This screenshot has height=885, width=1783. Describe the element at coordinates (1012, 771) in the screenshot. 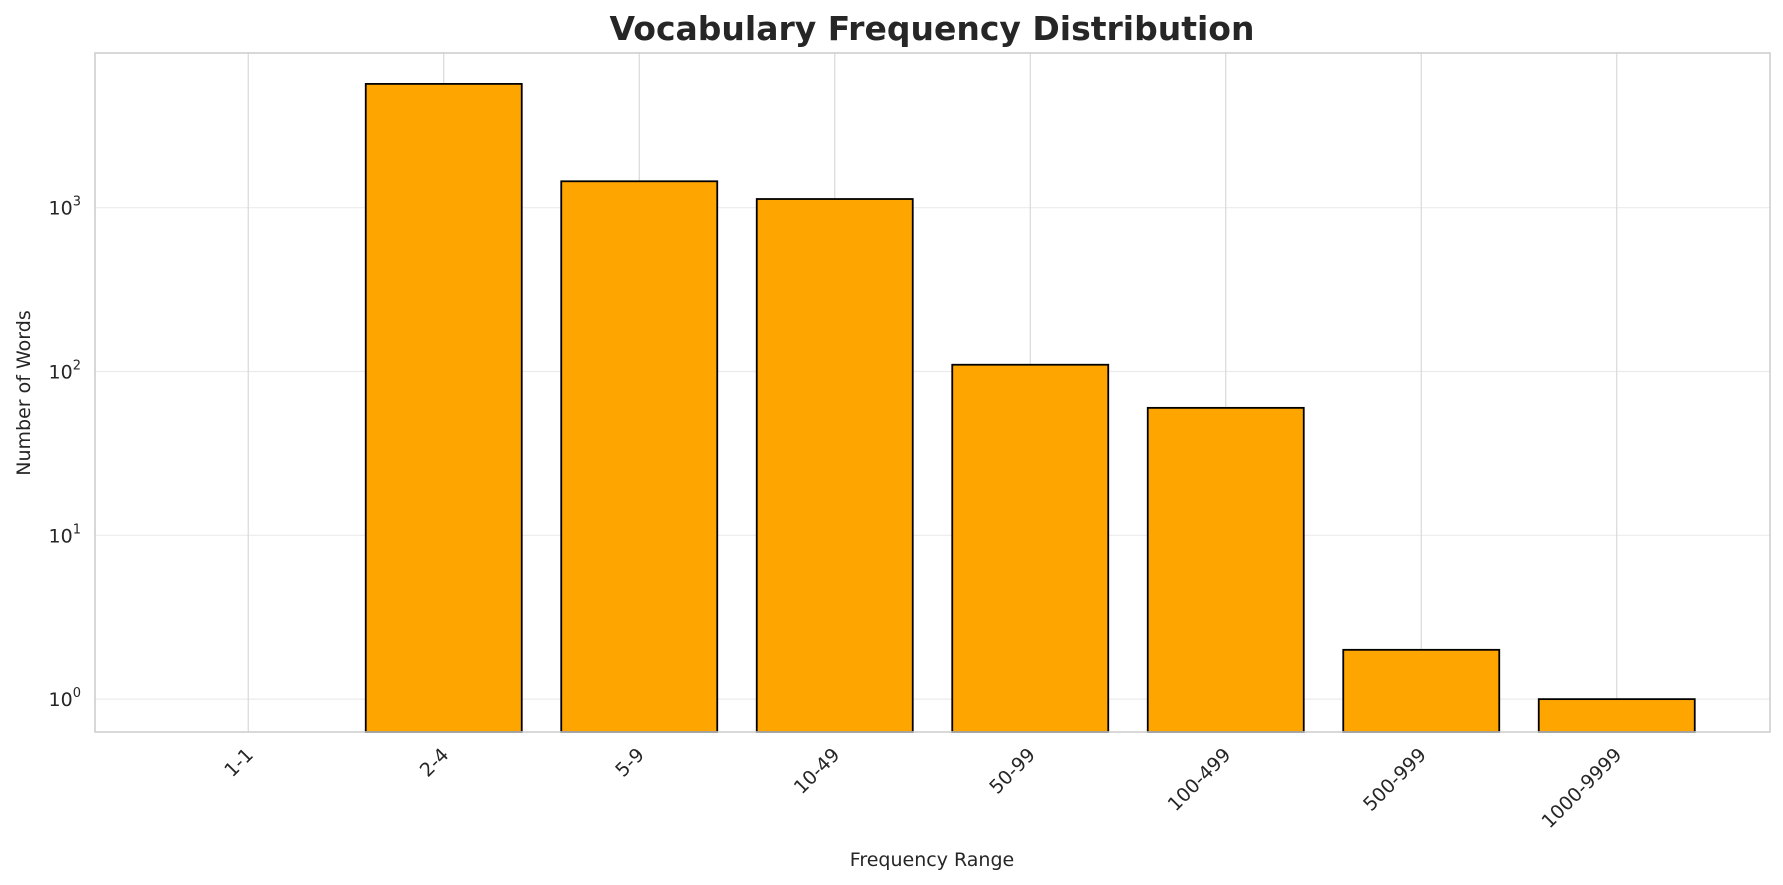

I see `x-tick-label: 50-99` at that location.